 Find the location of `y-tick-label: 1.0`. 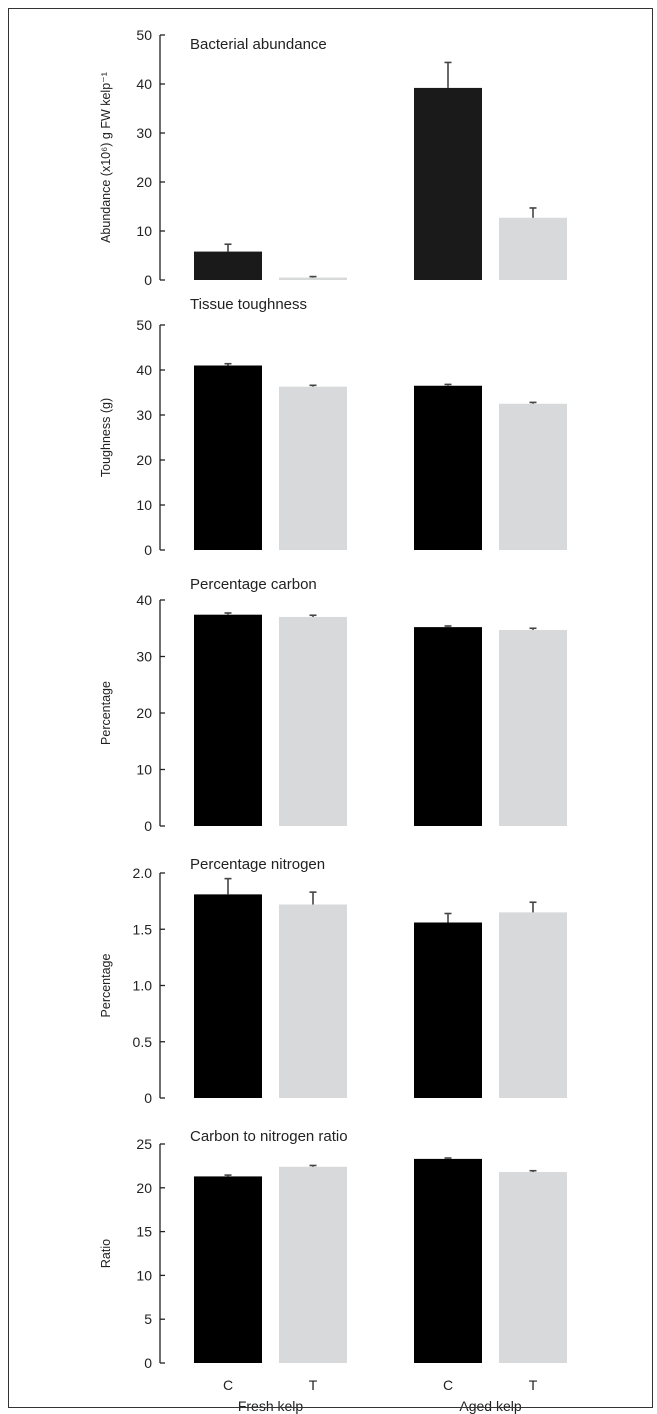

y-tick-label: 1.0 is located at coordinates (143, 986).